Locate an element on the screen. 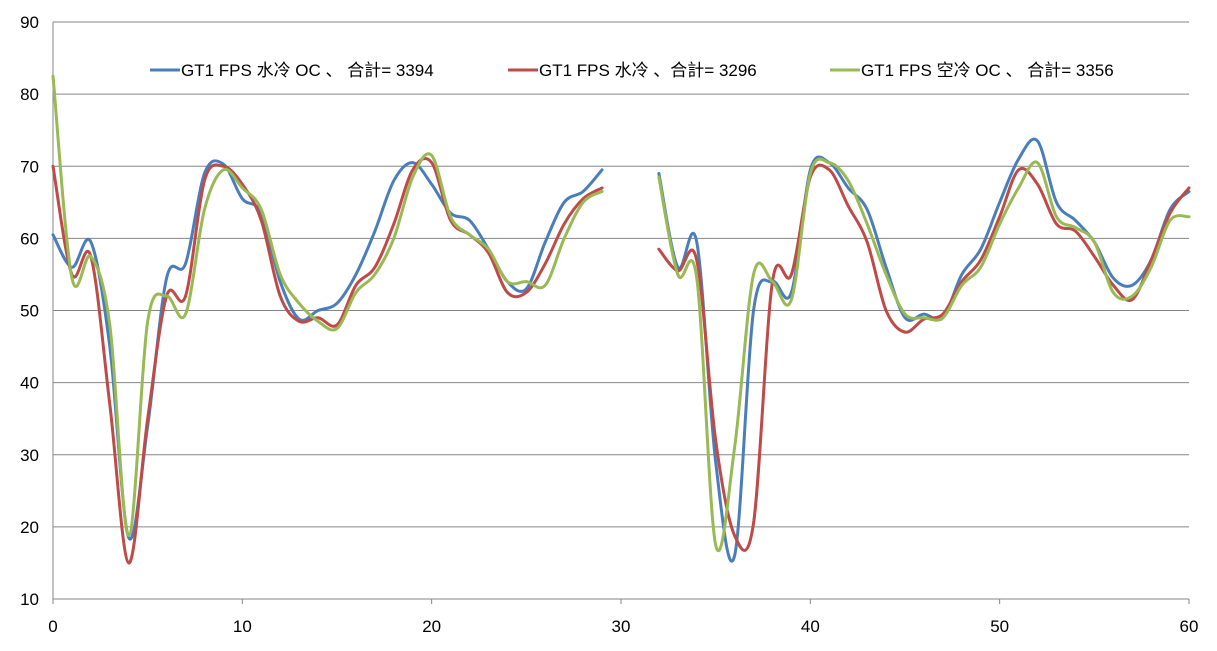 The image size is (1217, 651). legend-item: GT1 FPS 水冷 OC 、 合計= 3394 is located at coordinates (292, 70).